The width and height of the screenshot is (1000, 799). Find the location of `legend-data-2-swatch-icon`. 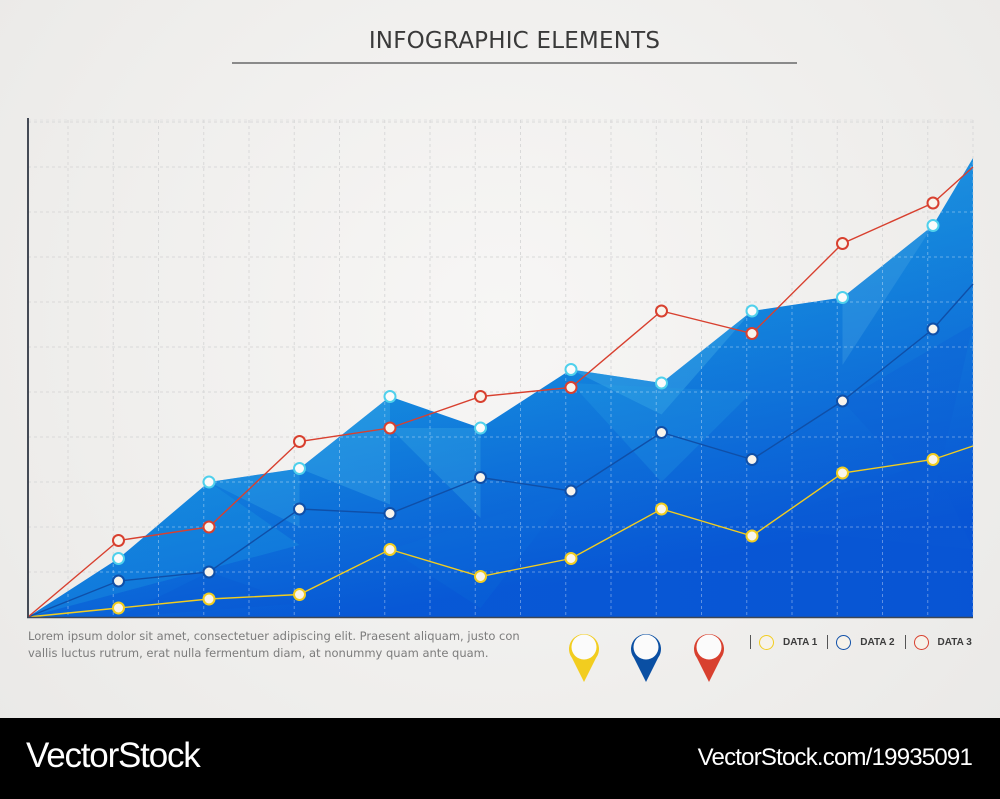

legend-data-2-swatch-icon is located at coordinates (844, 642).